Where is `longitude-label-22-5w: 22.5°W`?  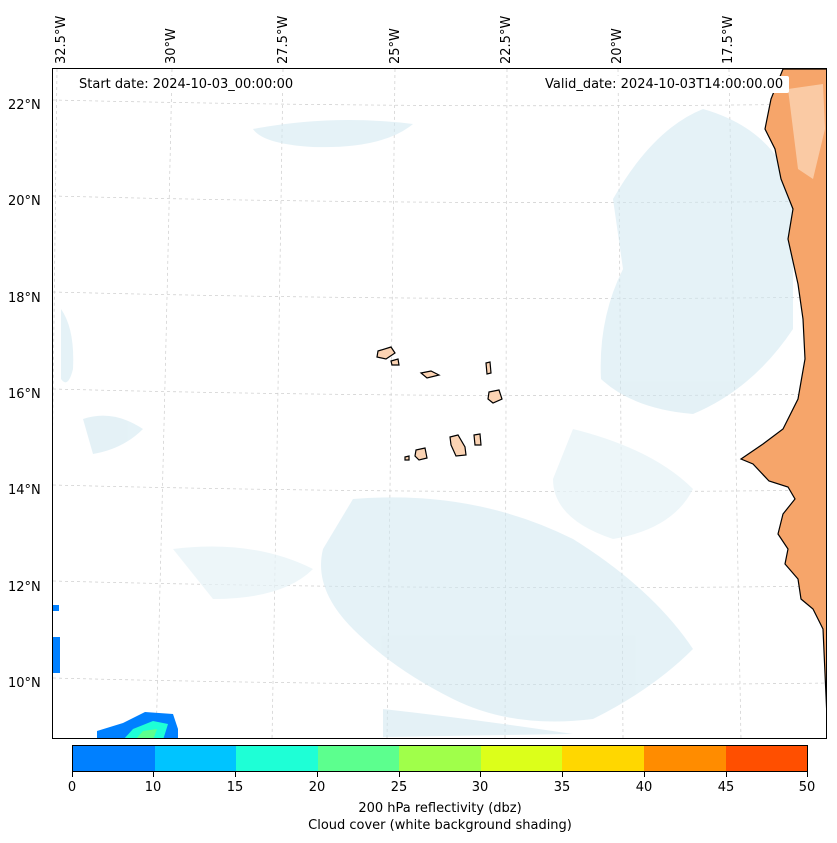 longitude-label-22-5w: 22.5°W is located at coordinates (506, 39).